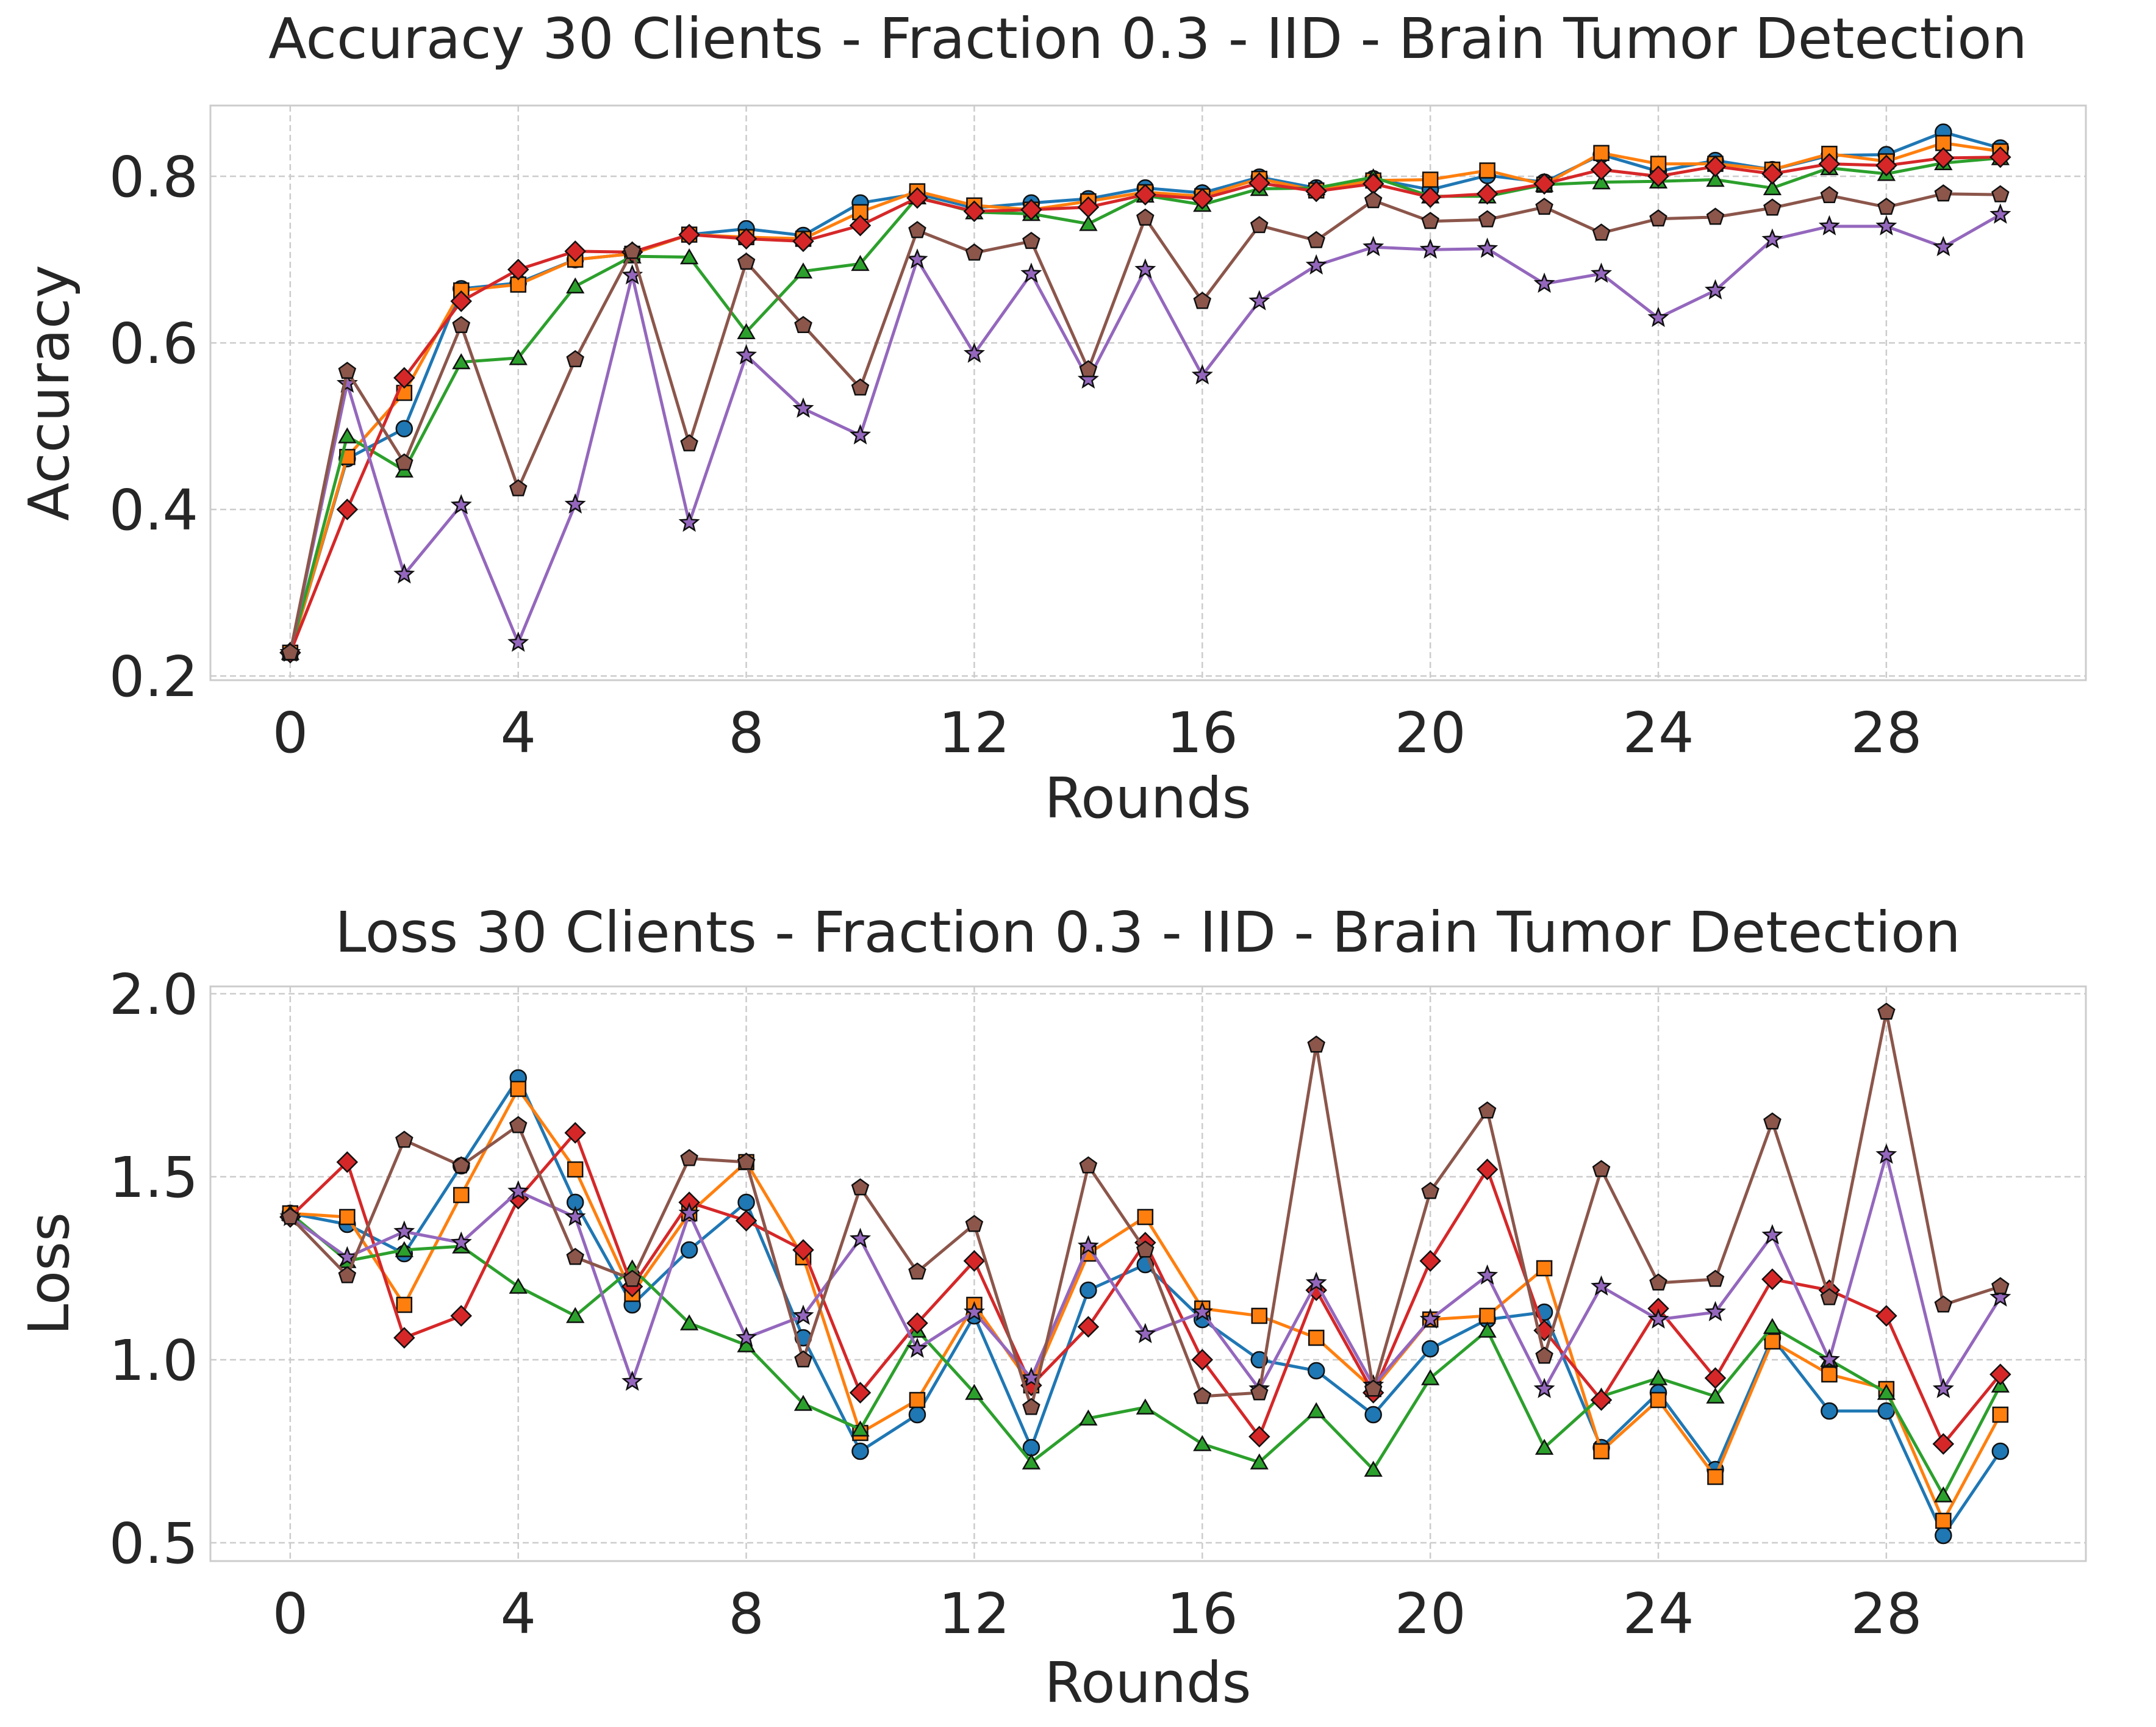 Image resolution: width=2156 pixels, height=1727 pixels. What do you see at coordinates (1147, 1682) in the screenshot?
I see `loss-x-axis-label: Rounds` at bounding box center [1147, 1682].